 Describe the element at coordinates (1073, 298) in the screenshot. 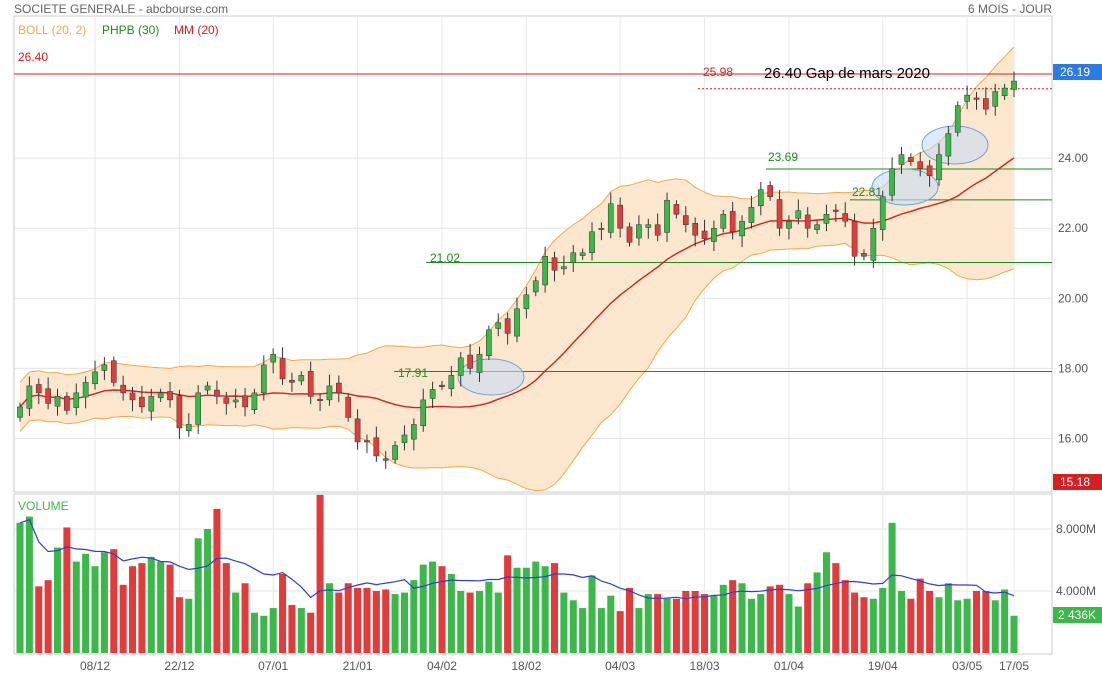

I see `y-axis: 16.00 18.00 20.00 22.00 24.00` at that location.